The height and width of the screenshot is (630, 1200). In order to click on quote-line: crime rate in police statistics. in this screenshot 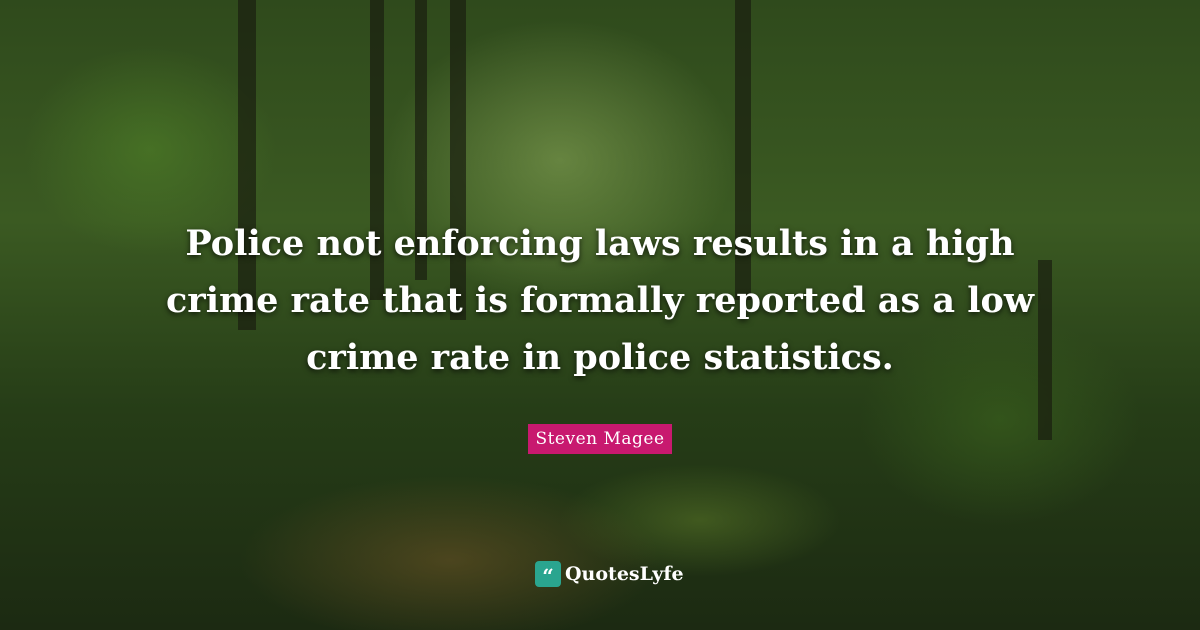, I will do `click(600, 357)`.